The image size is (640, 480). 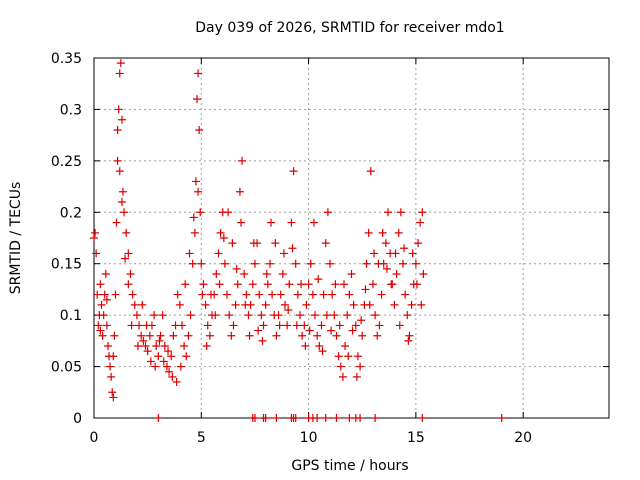 I want to click on y-tick-label: 0.3, so click(x=71, y=110).